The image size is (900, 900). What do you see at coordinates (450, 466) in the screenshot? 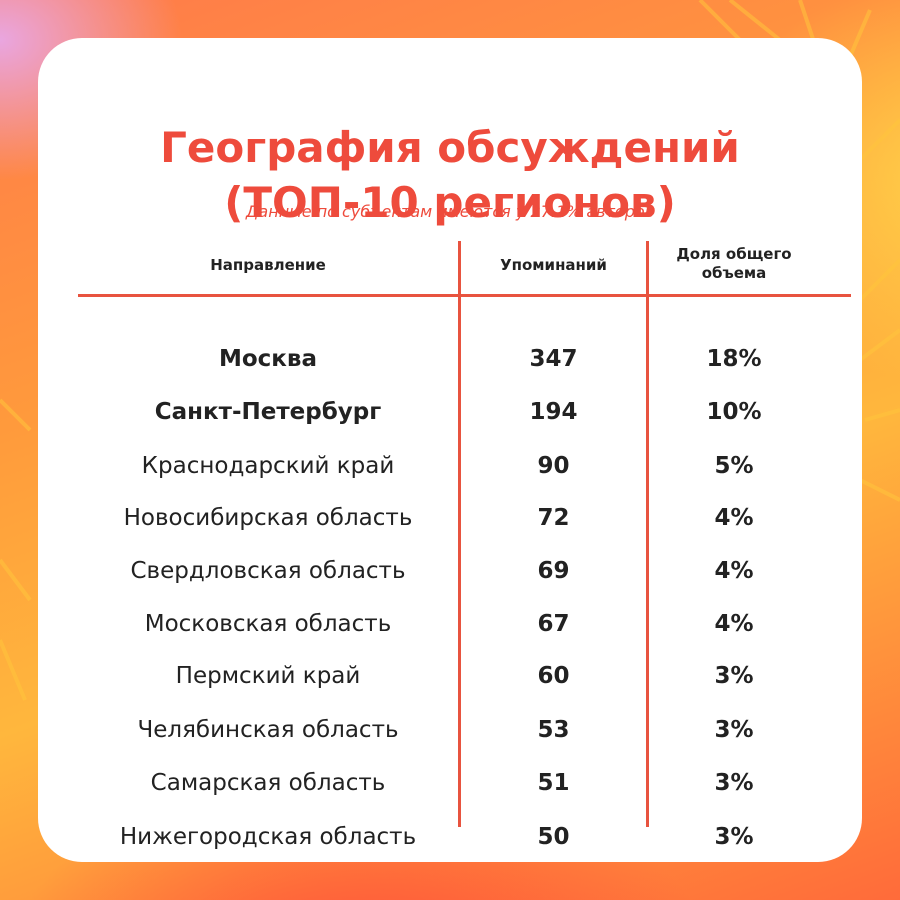
I see `table-row: Краснодарский край 90 5%` at bounding box center [450, 466].